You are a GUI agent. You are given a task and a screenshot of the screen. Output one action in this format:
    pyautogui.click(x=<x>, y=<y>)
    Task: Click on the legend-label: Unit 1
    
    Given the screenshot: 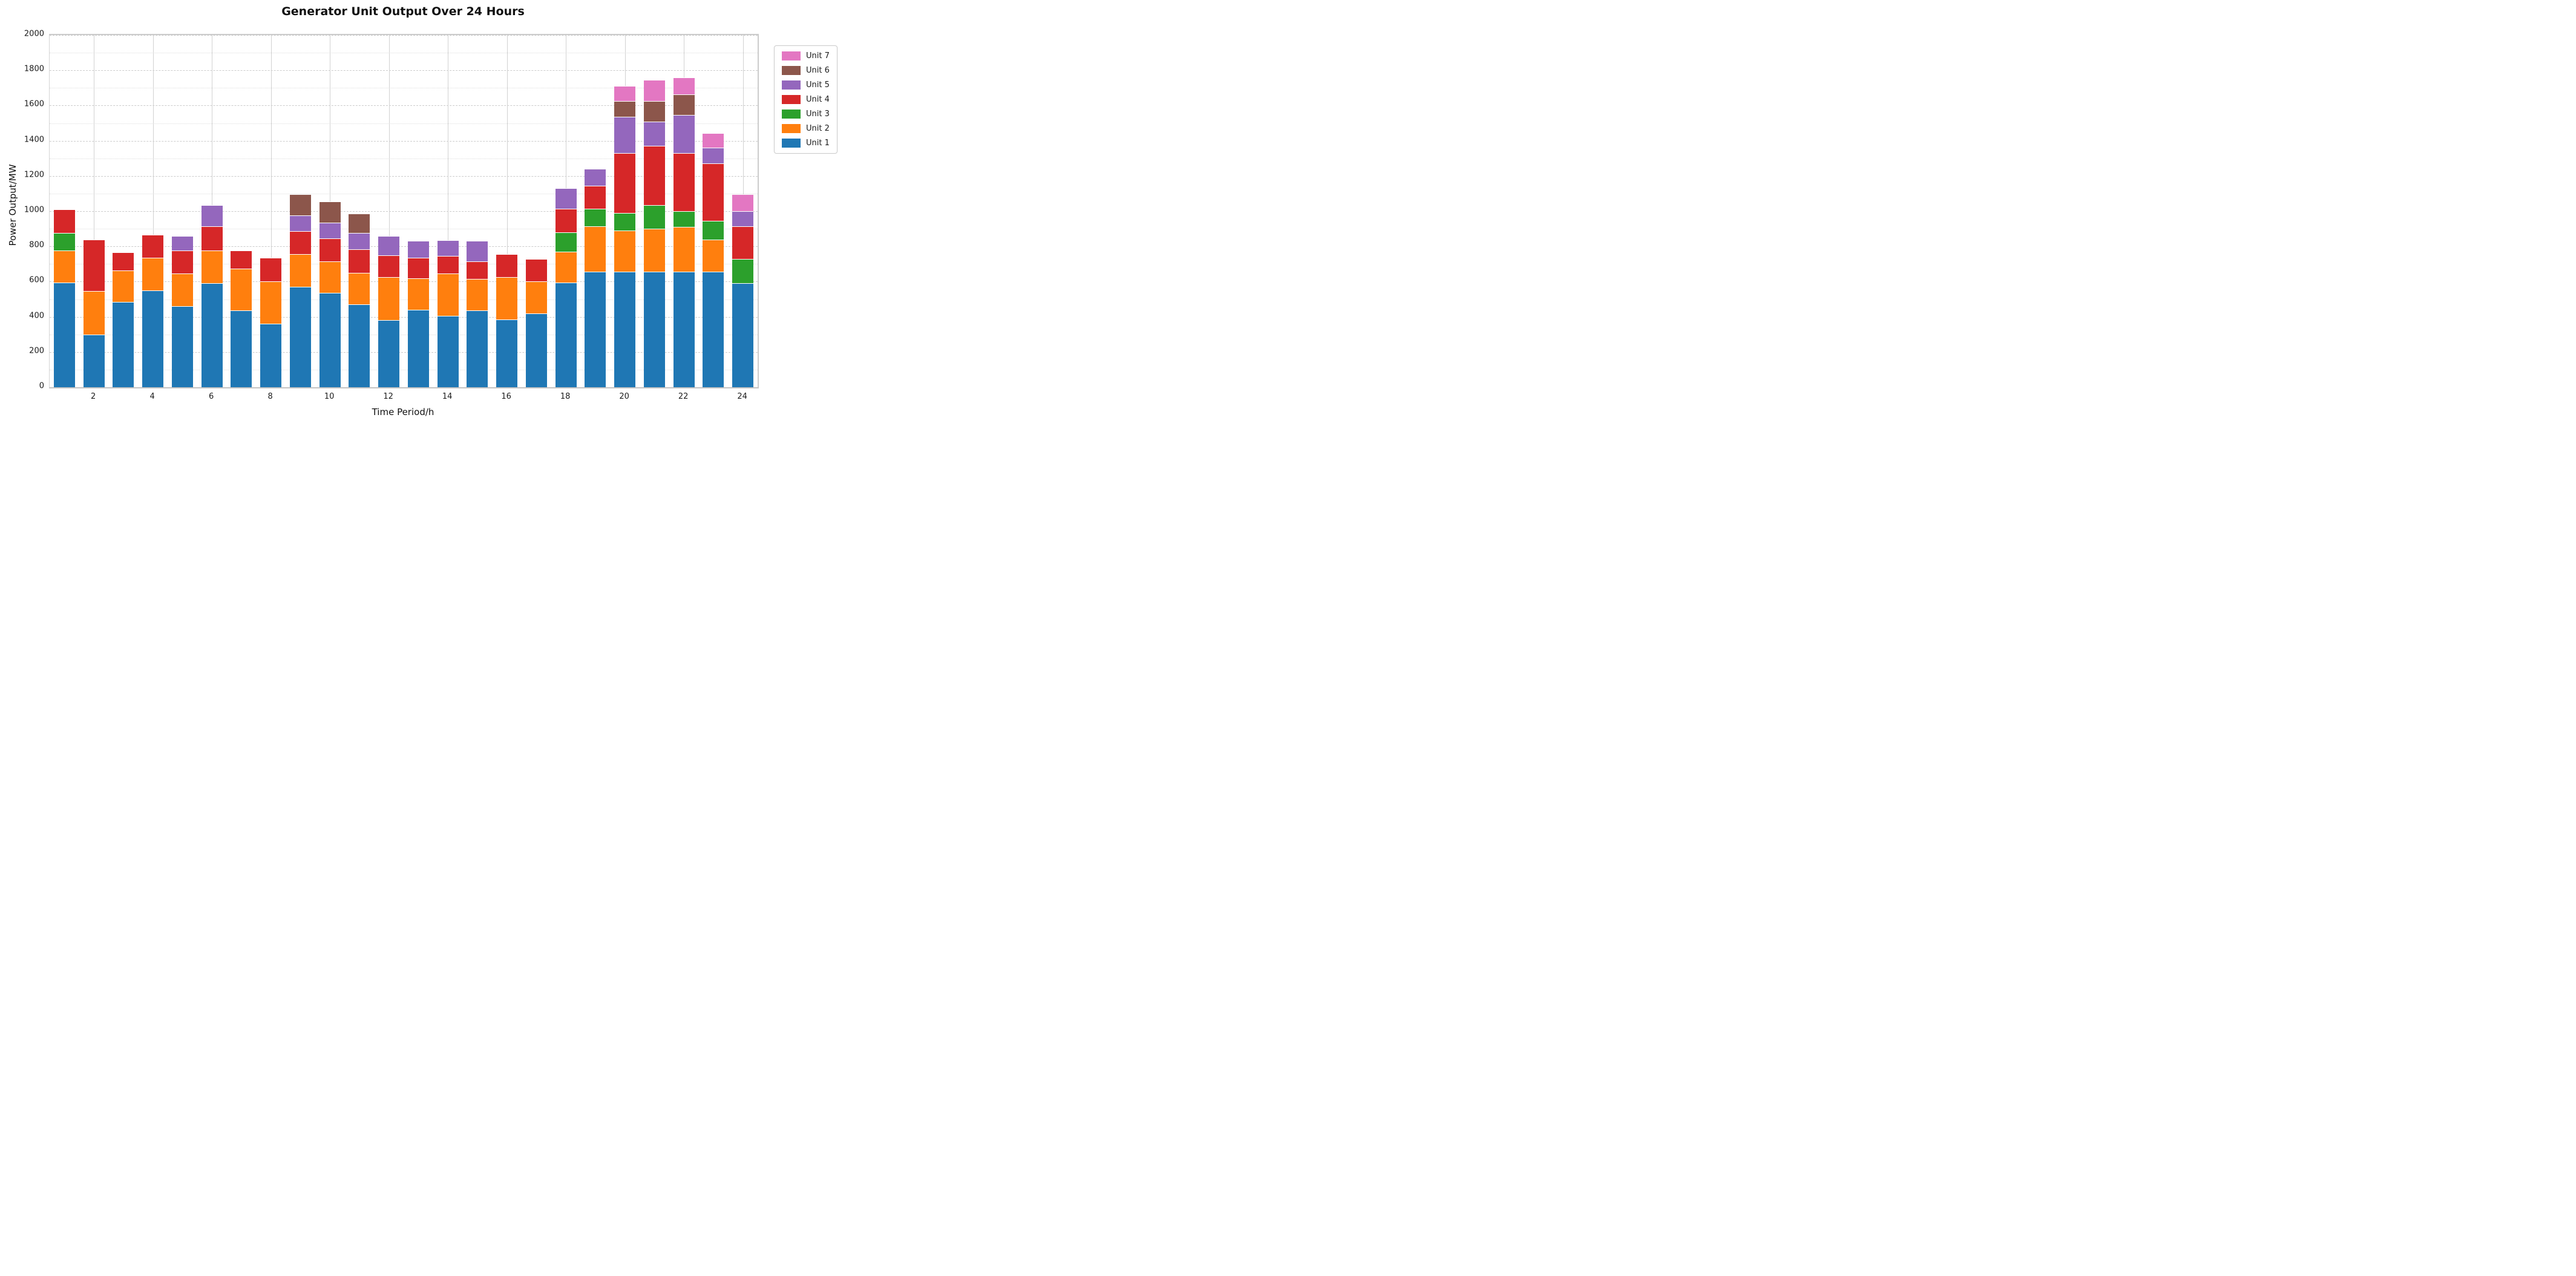 What is the action you would take?
    pyautogui.click(x=818, y=143)
    